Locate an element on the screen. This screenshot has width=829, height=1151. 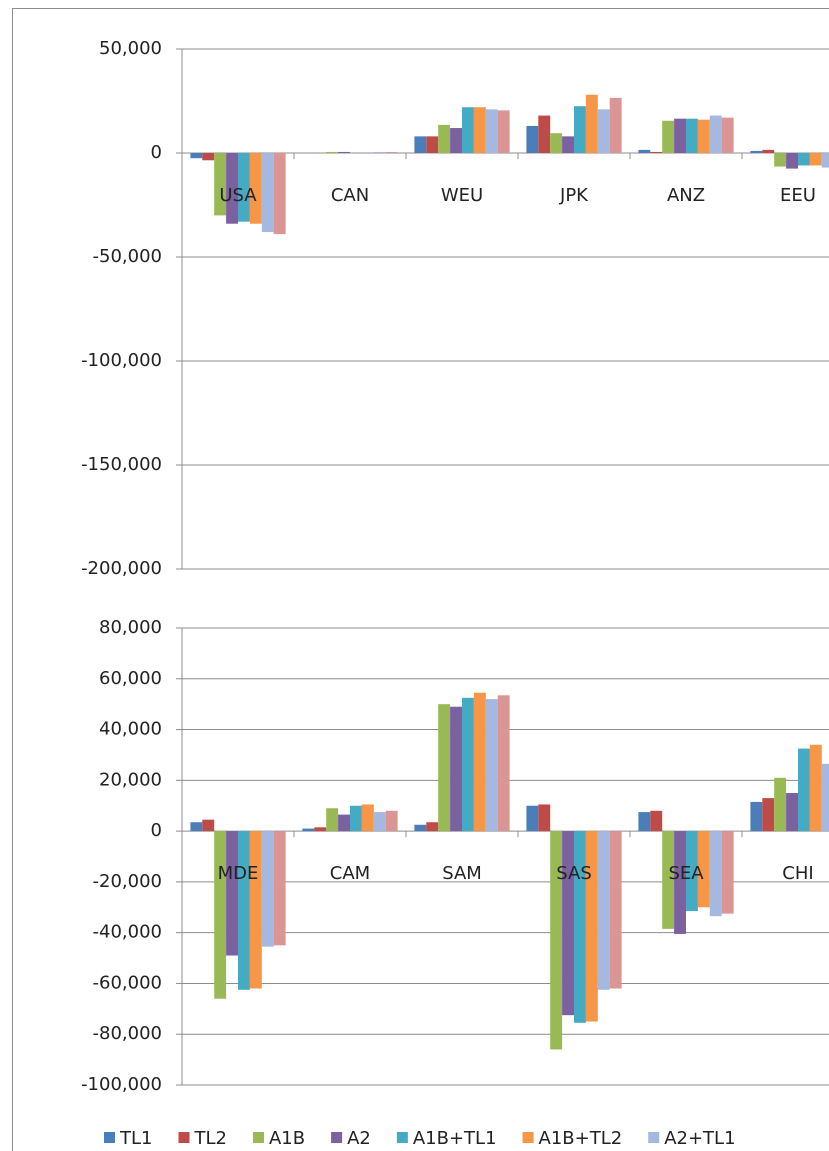
y-tick-label: -150,000 is located at coordinates (121, 464).